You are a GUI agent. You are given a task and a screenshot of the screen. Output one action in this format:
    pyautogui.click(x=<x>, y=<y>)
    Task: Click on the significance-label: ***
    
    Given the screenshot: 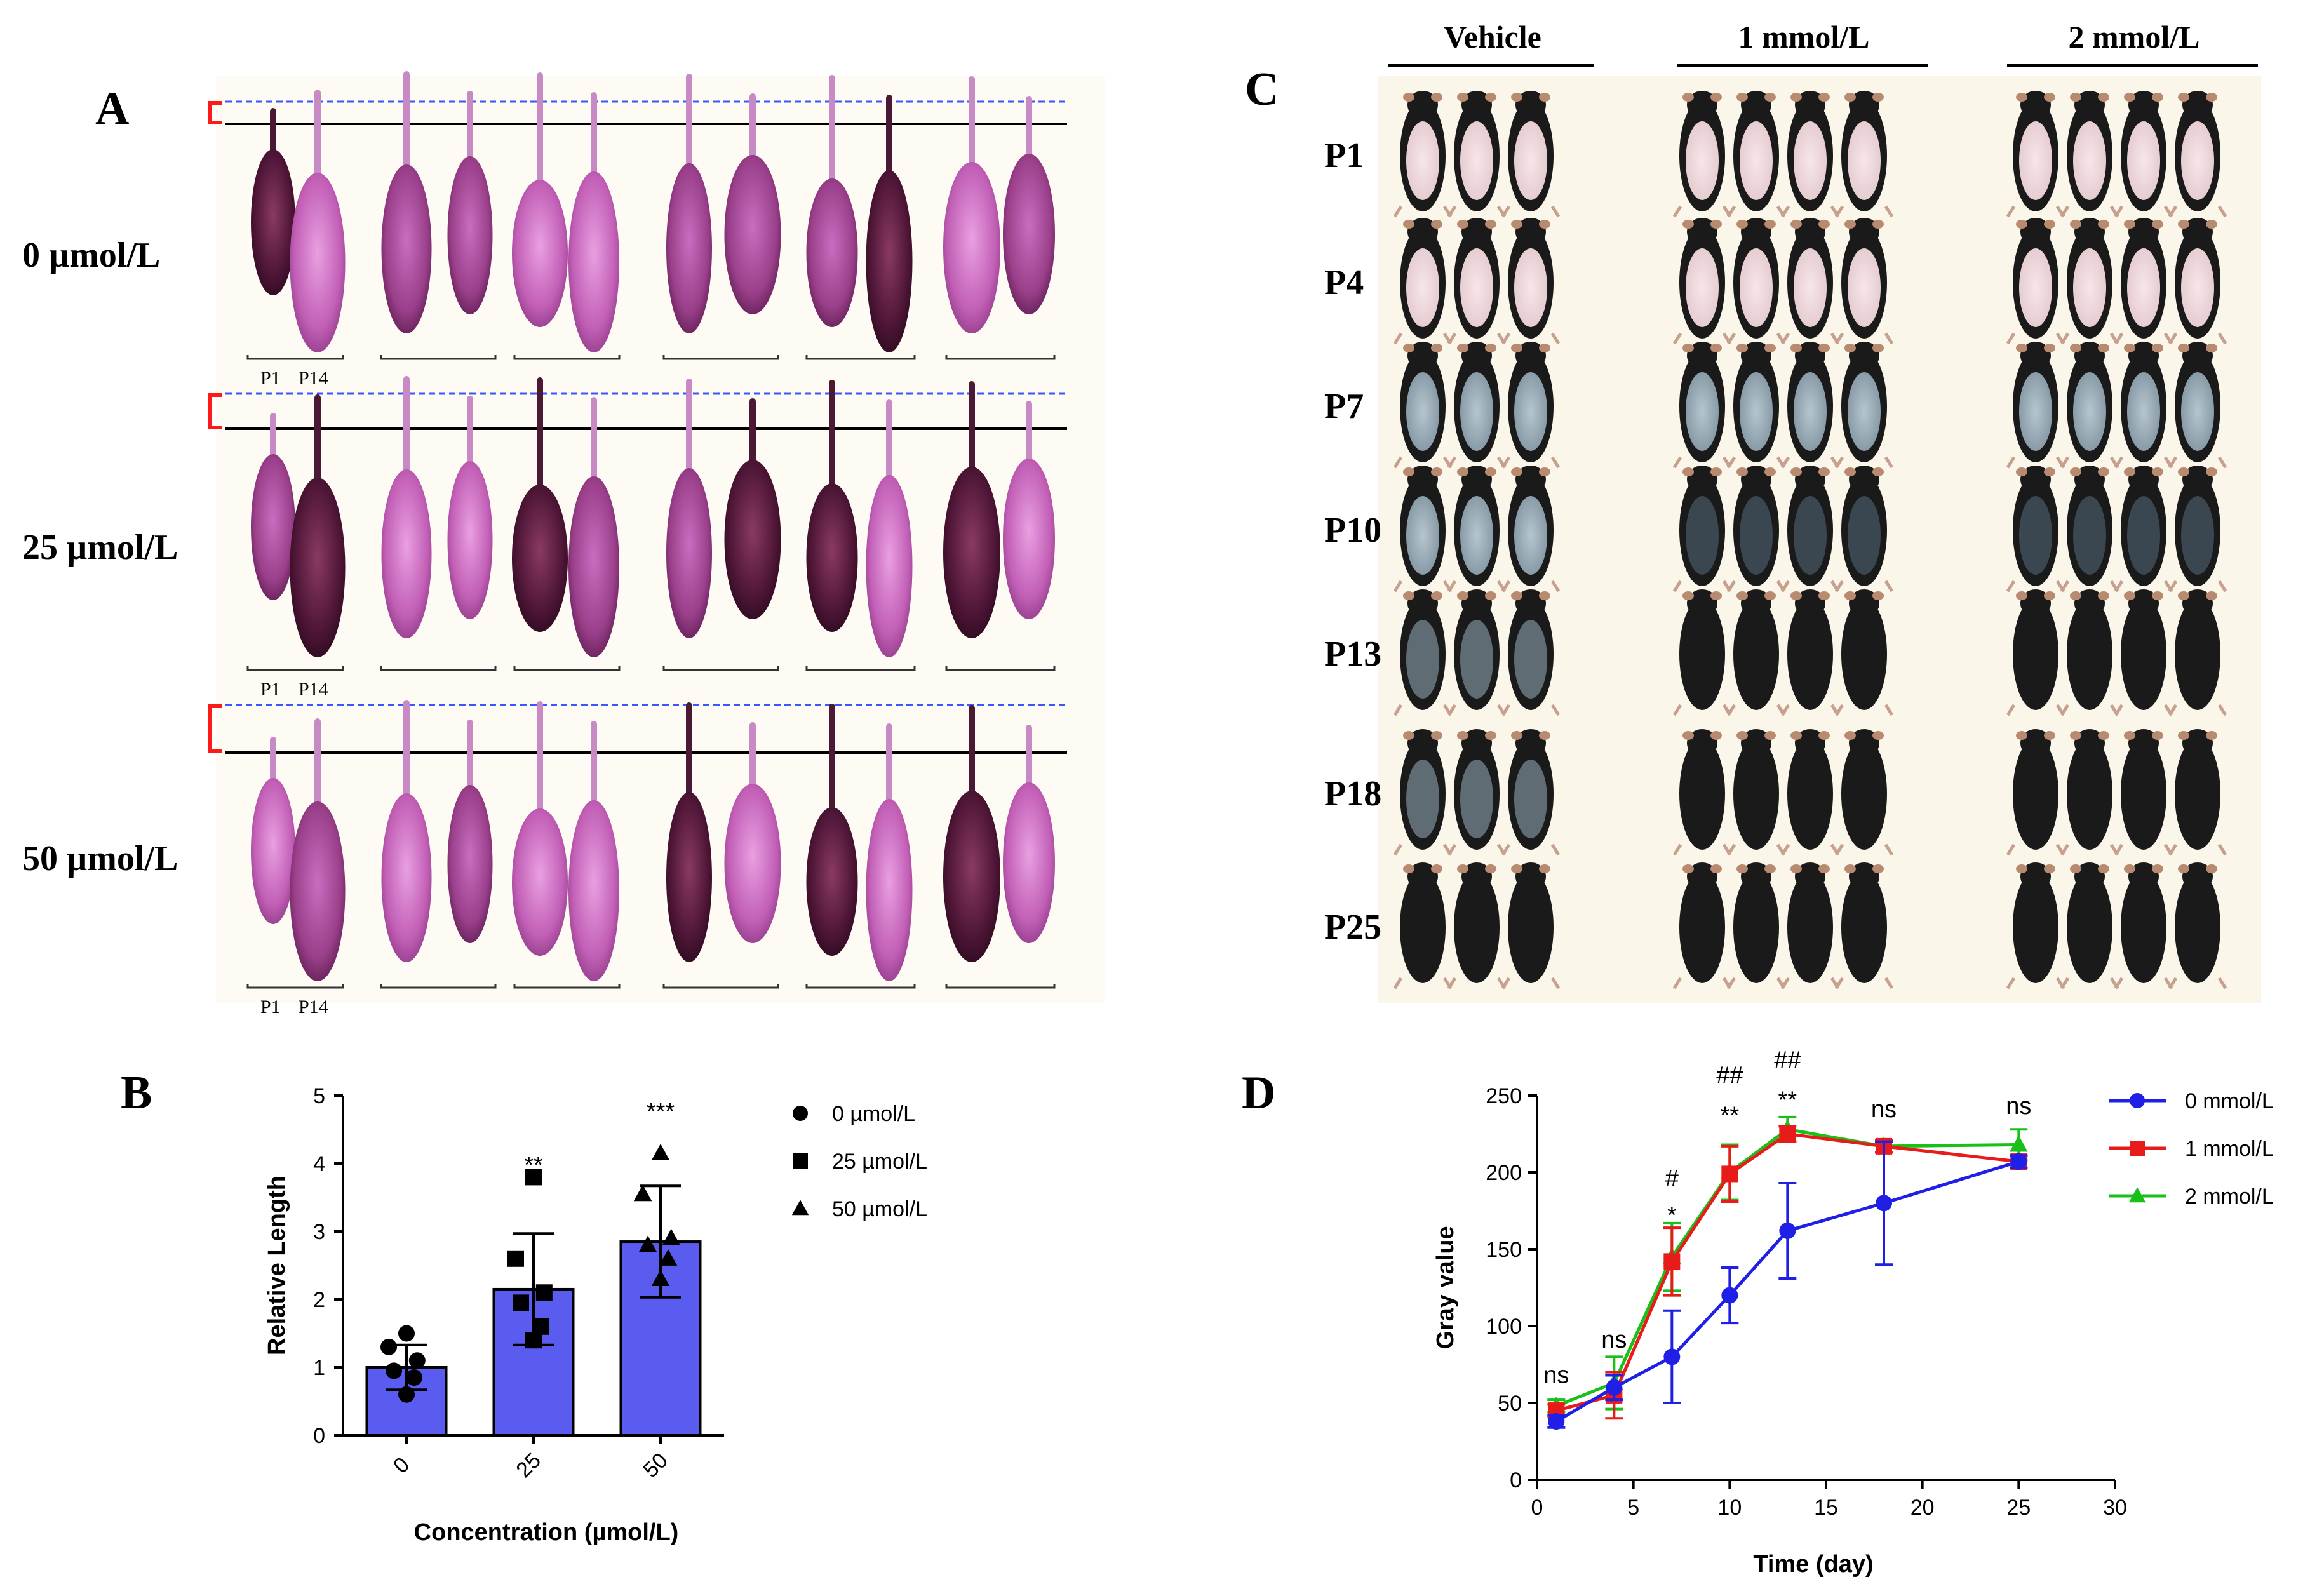 What is the action you would take?
    pyautogui.click(x=661, y=1111)
    